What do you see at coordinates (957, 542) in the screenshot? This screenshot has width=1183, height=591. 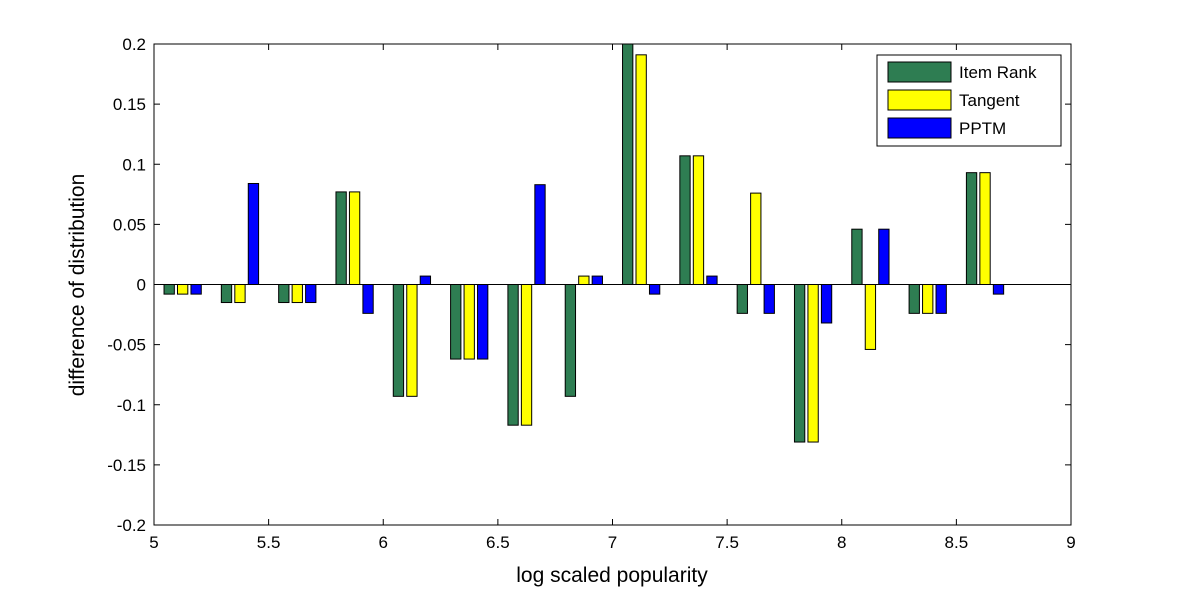 I see `x-tick-label: 8.5` at bounding box center [957, 542].